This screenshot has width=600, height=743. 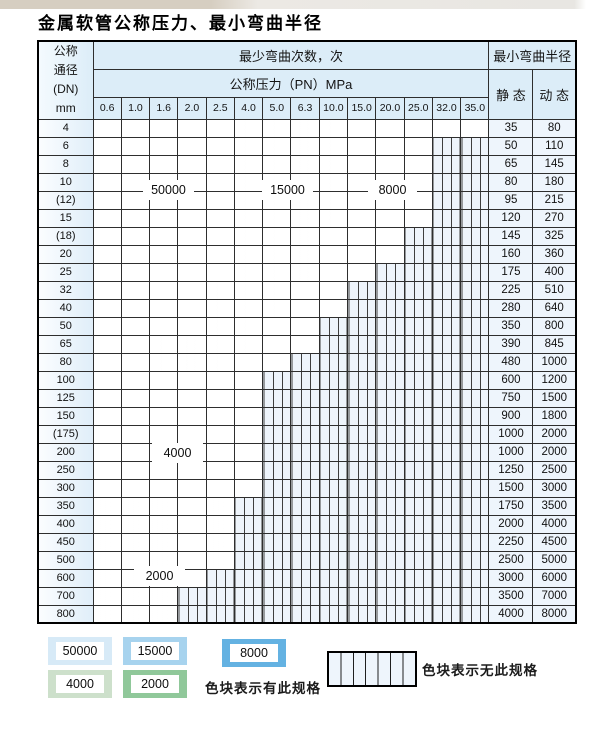 What do you see at coordinates (65, 506) in the screenshot?
I see `dn-cell: 350` at bounding box center [65, 506].